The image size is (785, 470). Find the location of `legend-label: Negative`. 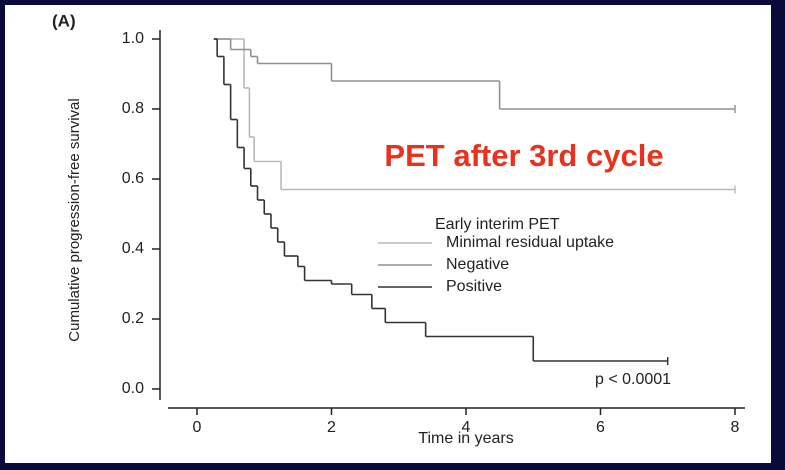

legend-label: Negative is located at coordinates (477, 264).